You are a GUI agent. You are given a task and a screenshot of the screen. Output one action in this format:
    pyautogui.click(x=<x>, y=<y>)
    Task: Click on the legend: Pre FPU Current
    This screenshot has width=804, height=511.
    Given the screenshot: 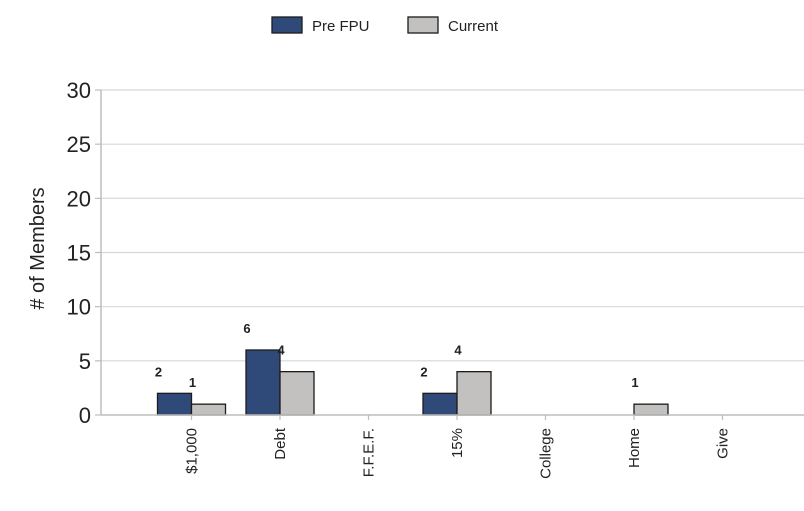 What is the action you would take?
    pyautogui.click(x=385, y=25)
    